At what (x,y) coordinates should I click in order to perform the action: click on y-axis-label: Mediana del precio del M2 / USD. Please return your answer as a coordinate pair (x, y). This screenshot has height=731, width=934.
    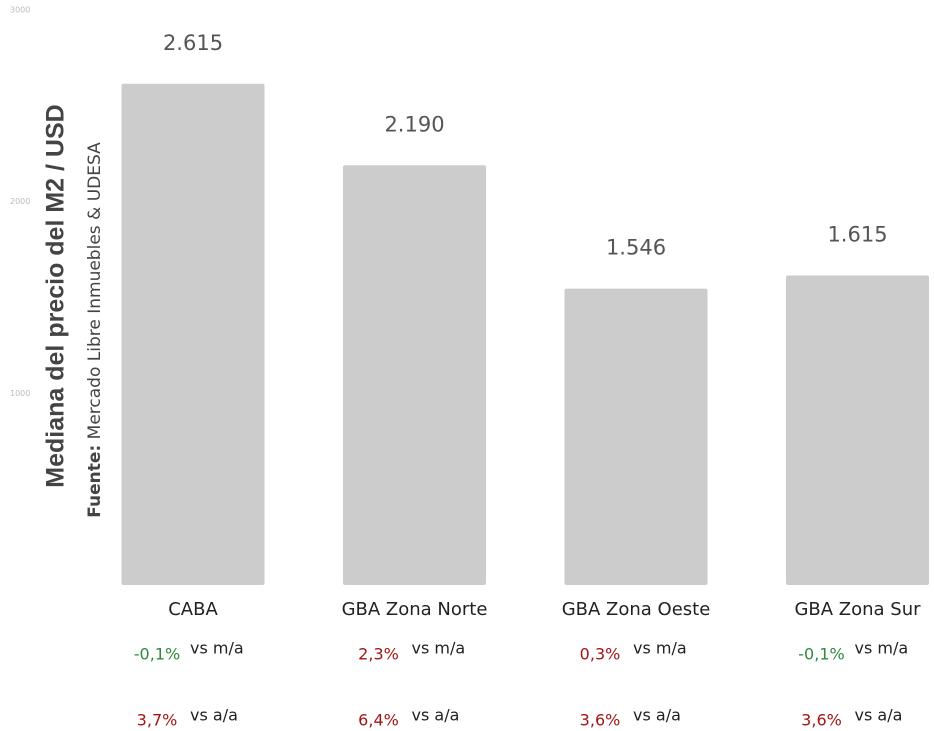
    Looking at the image, I should click on (56, 295).